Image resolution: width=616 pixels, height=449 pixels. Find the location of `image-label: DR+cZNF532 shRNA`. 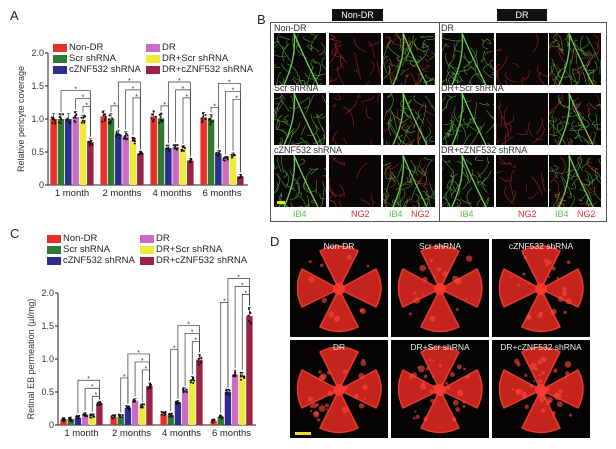

image-label: DR+cZNF532 shRNA is located at coordinates (541, 347).